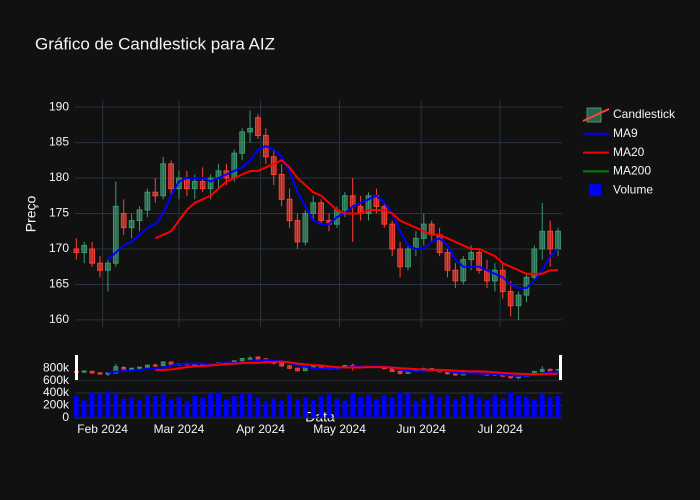  I want to click on volume-tick-label: 600k, so click(56, 380).